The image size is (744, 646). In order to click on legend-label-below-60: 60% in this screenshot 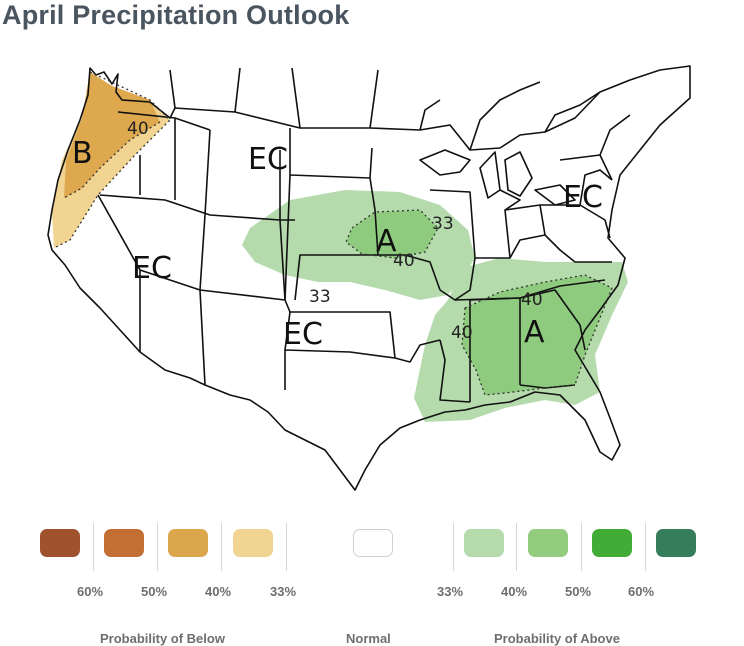, I will do `click(90, 591)`.